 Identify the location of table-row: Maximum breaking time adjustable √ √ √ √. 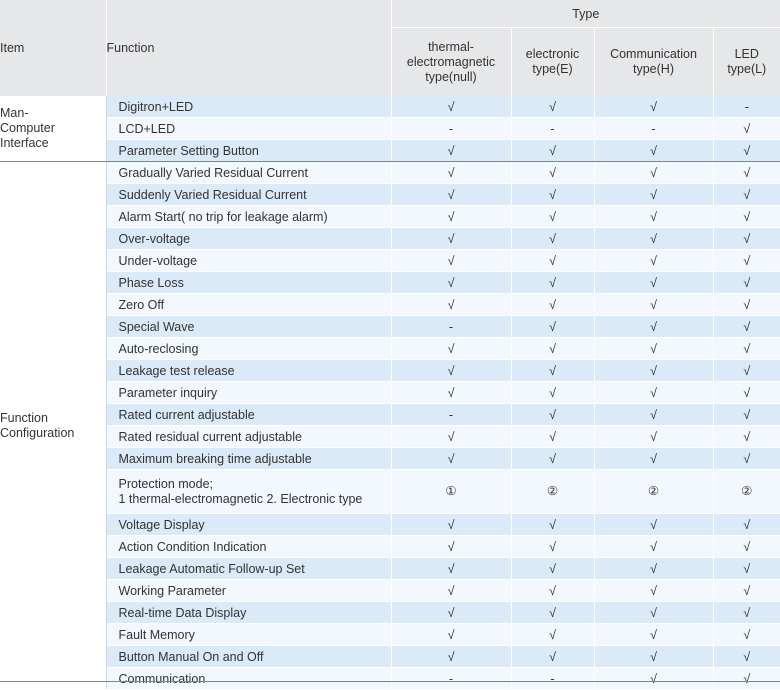
(390, 458).